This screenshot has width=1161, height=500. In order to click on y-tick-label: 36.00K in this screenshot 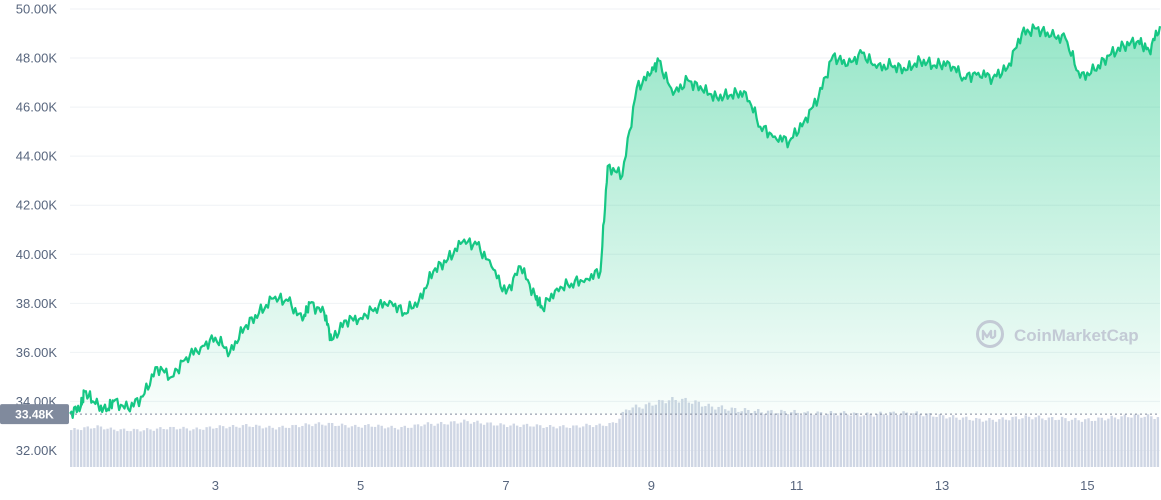, I will do `click(37, 352)`.